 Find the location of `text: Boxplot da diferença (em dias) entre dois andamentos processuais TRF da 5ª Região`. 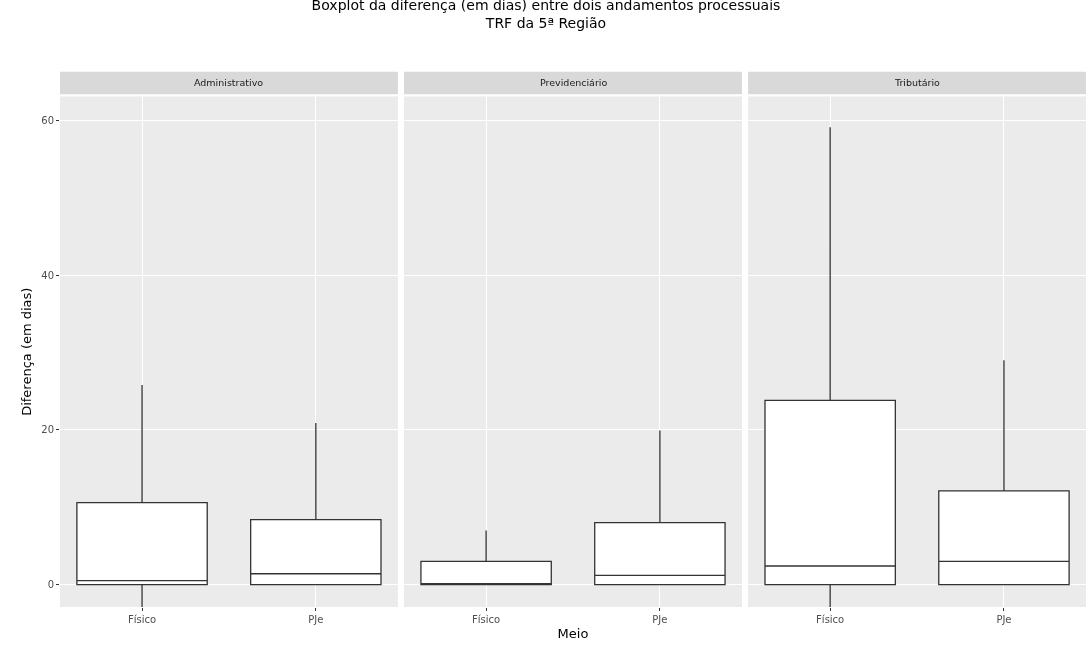

text: Boxplot da diferença (em dias) entre dois andamentos processuais TRF da 5ª Região is located at coordinates (546, 16).